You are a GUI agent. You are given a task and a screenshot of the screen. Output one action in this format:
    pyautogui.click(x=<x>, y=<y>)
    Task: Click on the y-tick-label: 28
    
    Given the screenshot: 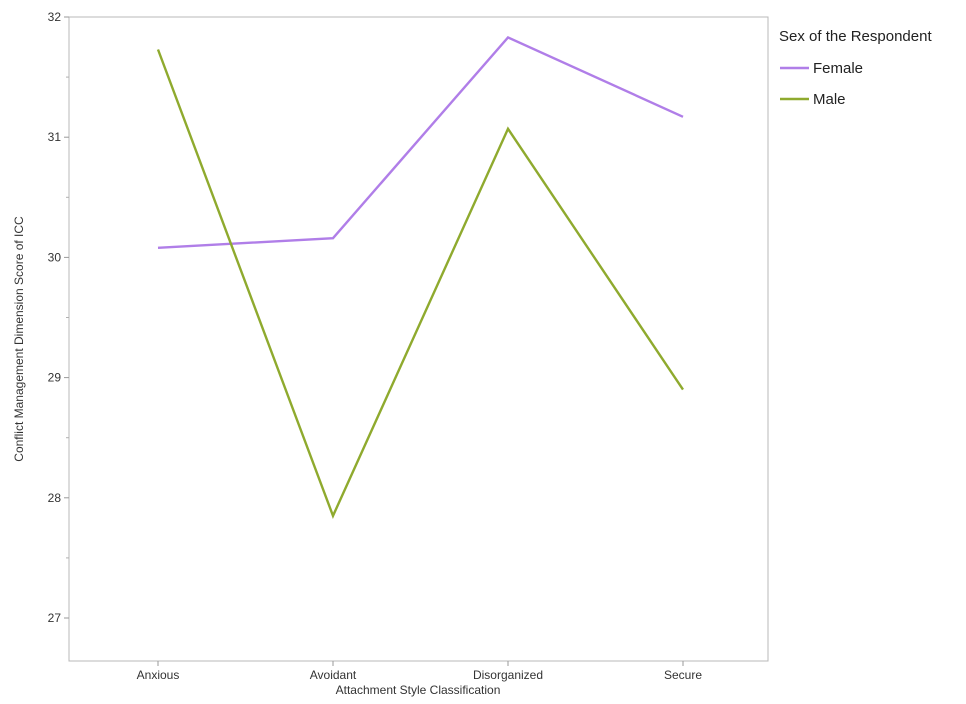 What is the action you would take?
    pyautogui.click(x=55, y=498)
    